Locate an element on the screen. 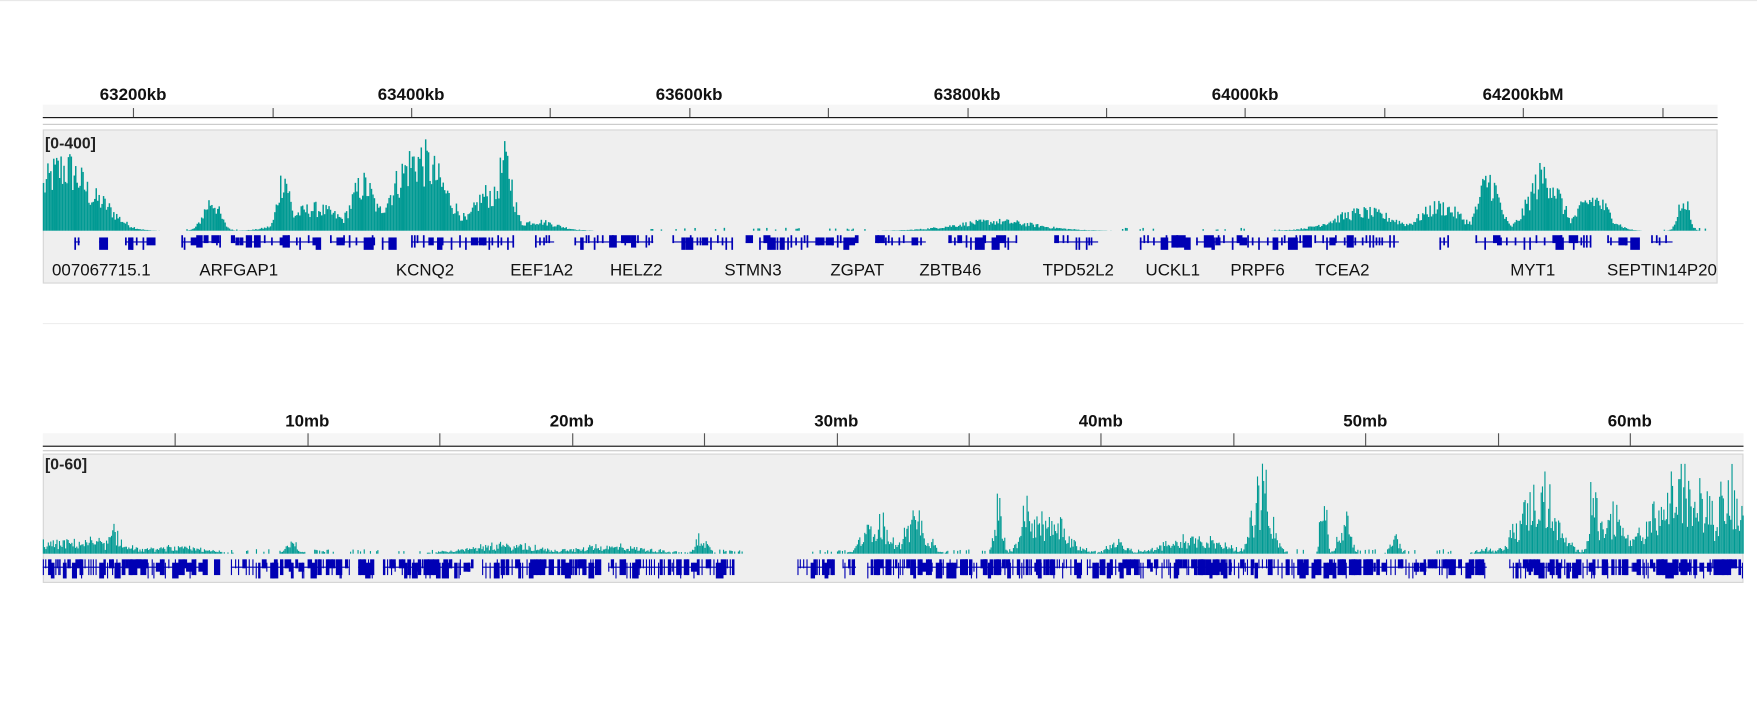 The width and height of the screenshot is (1757, 709). gene-label: TPD52L2 is located at coordinates (1078, 271).